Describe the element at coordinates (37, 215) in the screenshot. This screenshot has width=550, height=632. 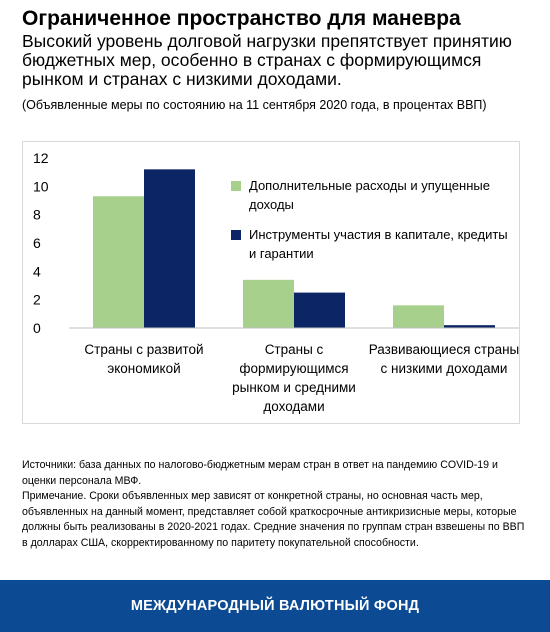
I see `y-tick-label: 8` at that location.